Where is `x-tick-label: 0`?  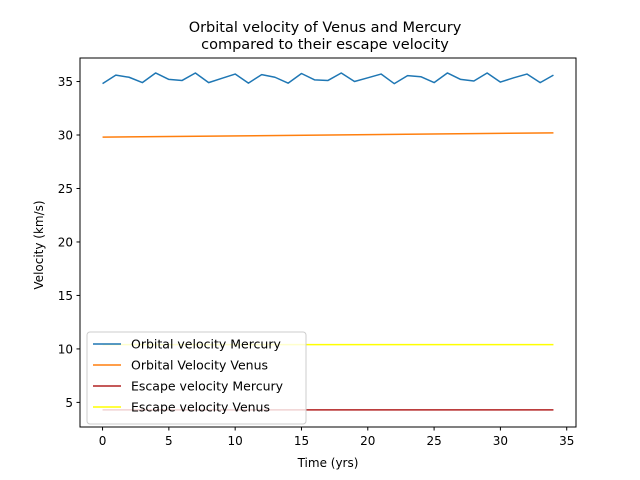 x-tick-label: 0 is located at coordinates (103, 441).